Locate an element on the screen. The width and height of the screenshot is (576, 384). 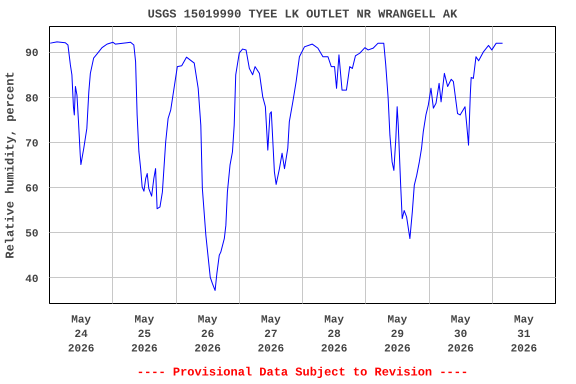
y-tick-label: 80 is located at coordinates (31, 99).